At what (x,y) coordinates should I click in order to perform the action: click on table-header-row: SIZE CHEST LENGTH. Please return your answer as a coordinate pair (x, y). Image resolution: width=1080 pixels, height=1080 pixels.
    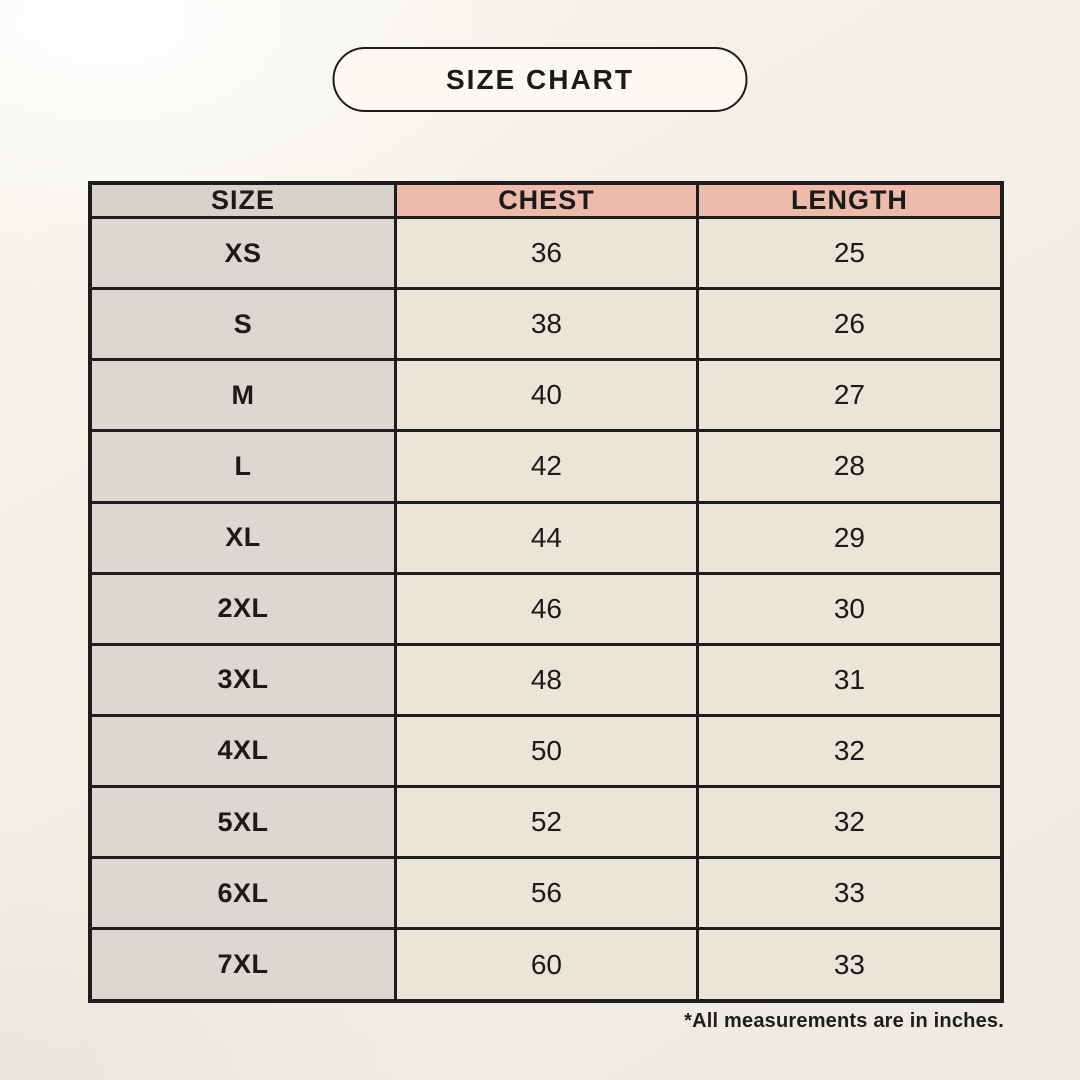
    Looking at the image, I should click on (546, 200).